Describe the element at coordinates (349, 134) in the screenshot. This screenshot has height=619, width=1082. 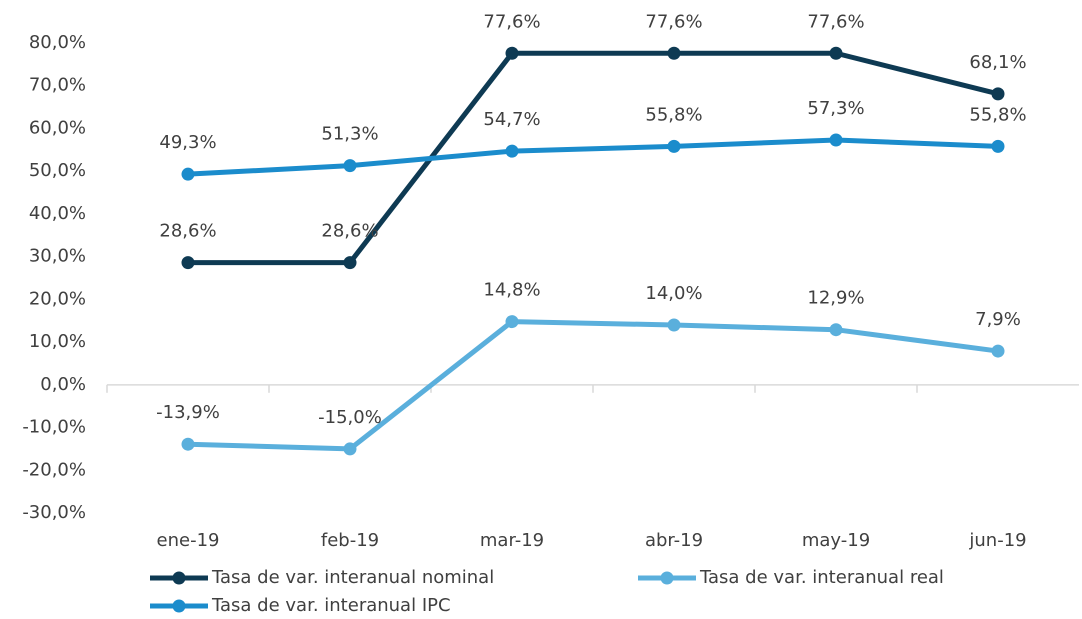
I see `data-label: 51,3%` at that location.